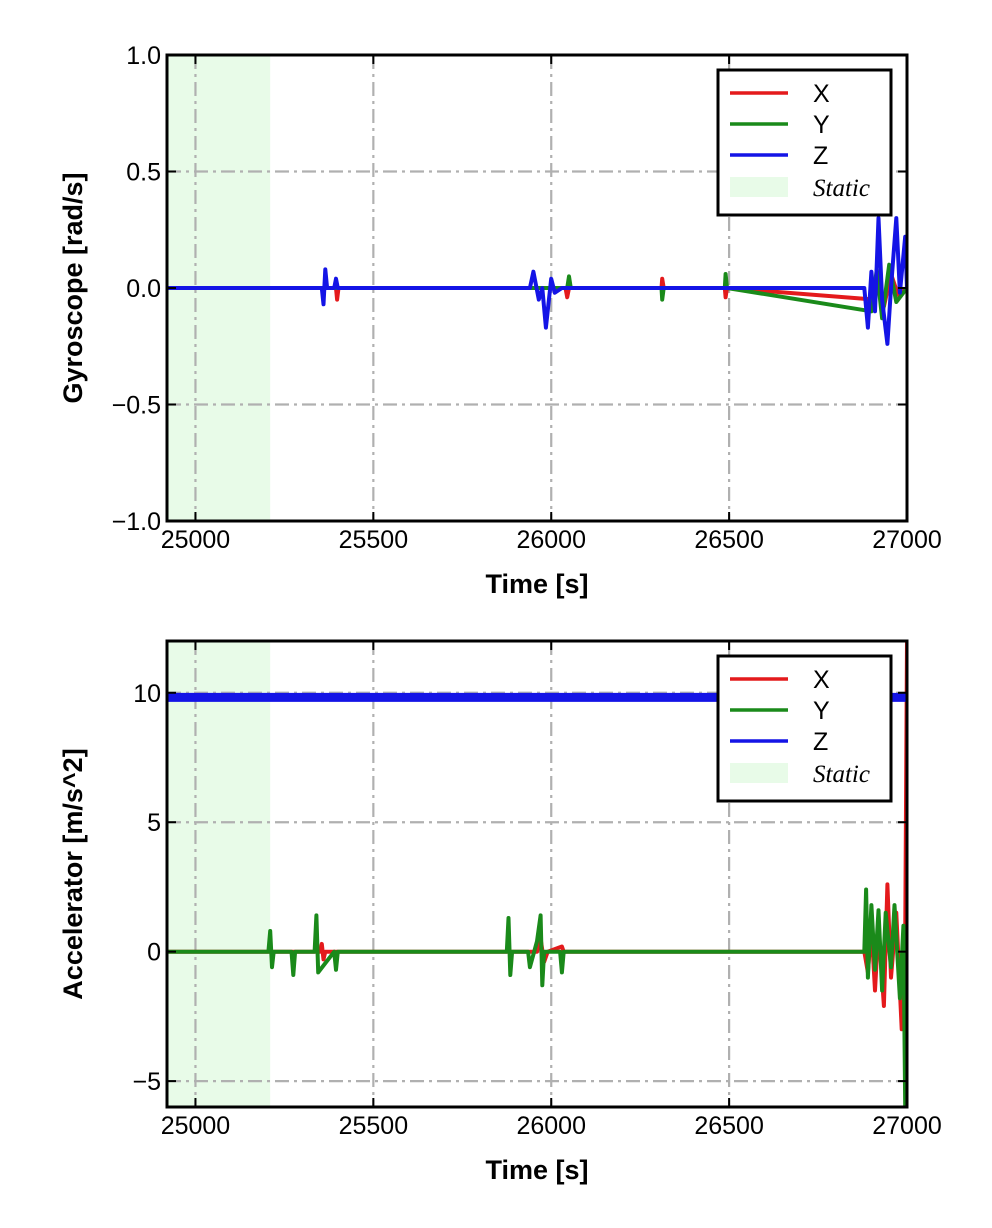  I want to click on y-tick-label: 10, so click(147, 694).